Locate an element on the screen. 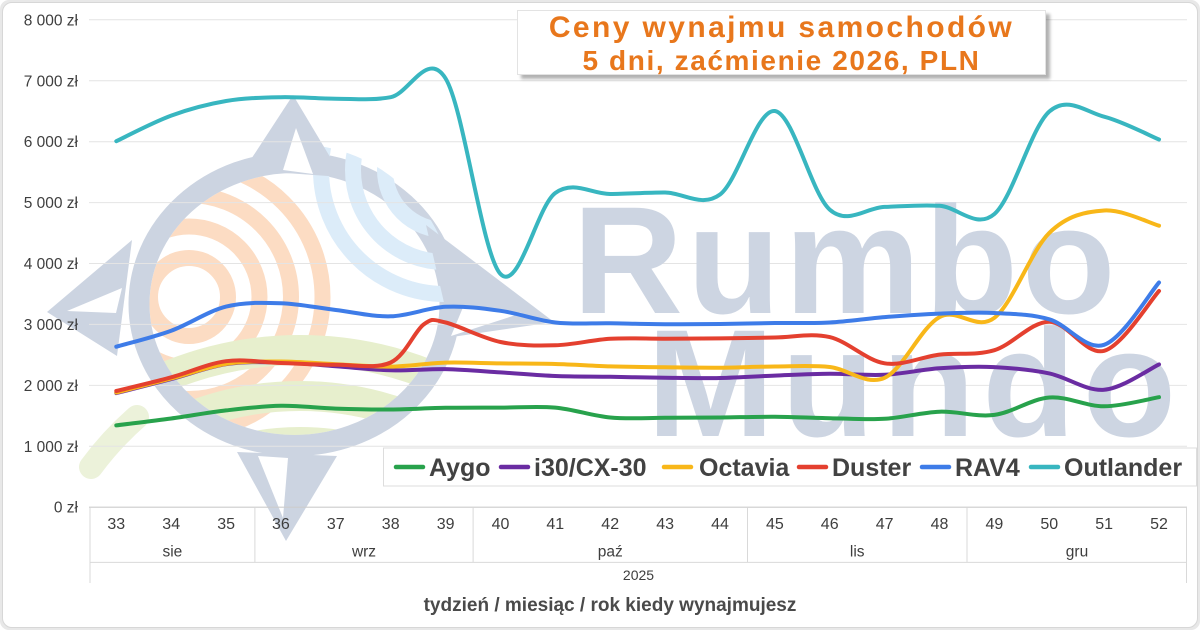 Image resolution: width=1200 pixels, height=630 pixels. svg-text: Octavia is located at coordinates (744, 468).